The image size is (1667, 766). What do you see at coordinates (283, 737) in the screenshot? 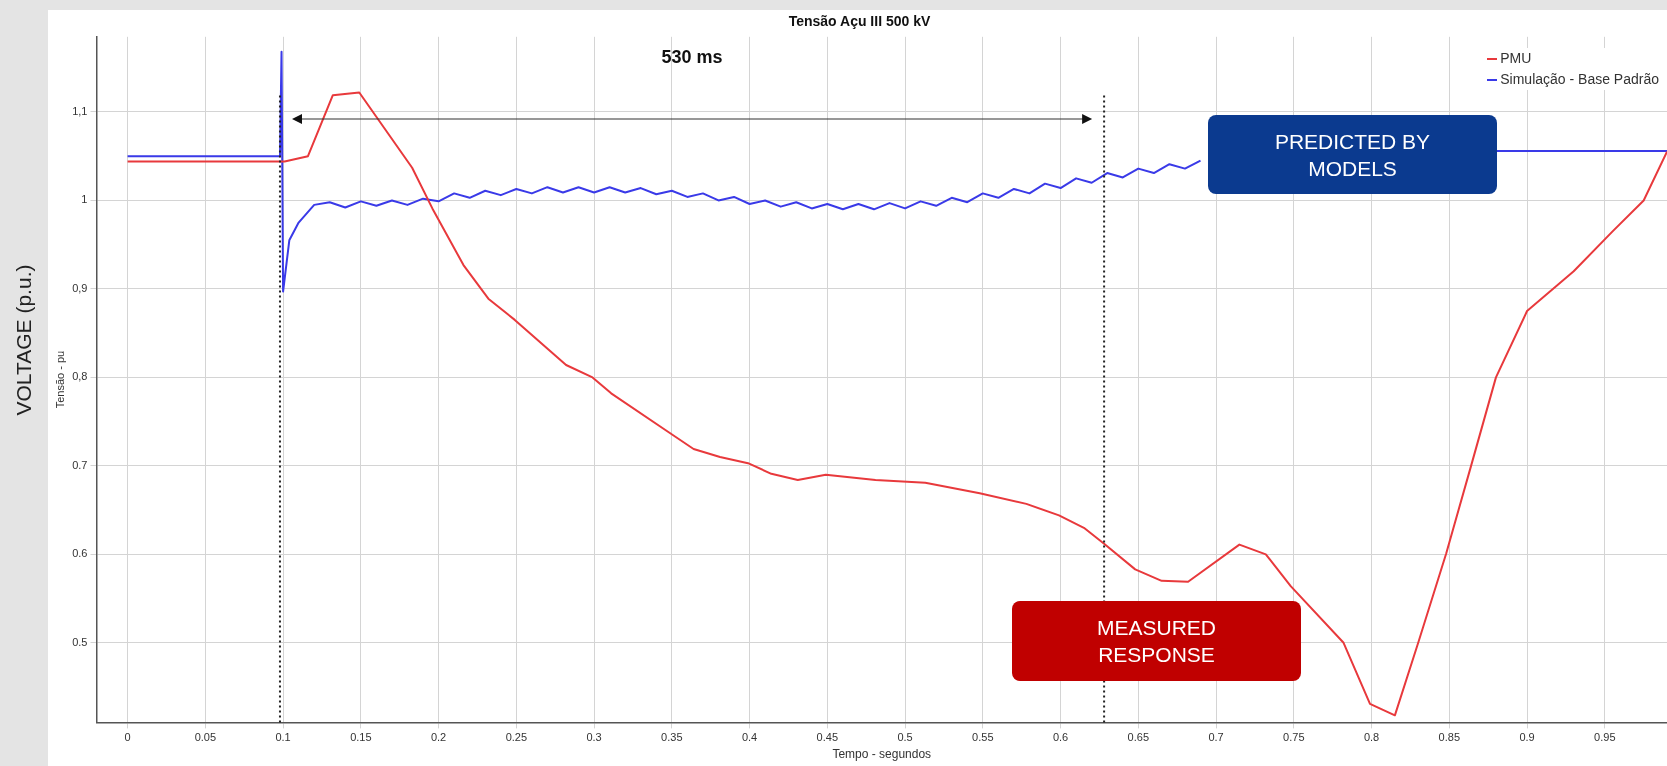
I see `x-tick-label: 0.1` at bounding box center [283, 737].